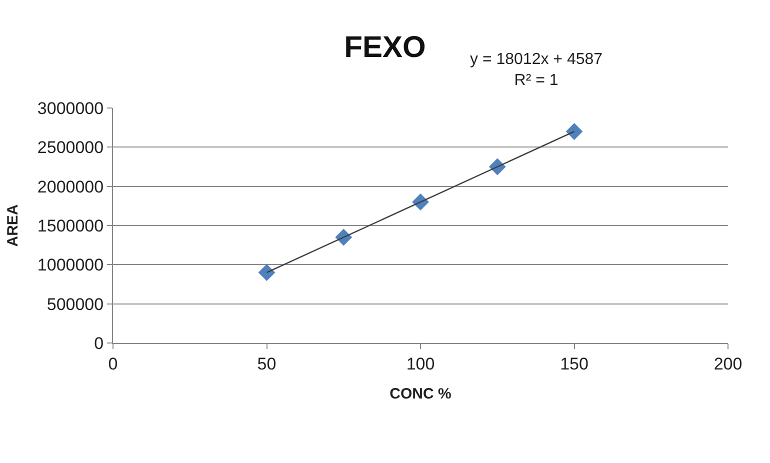 The width and height of the screenshot is (770, 463). I want to click on y-tick-label: 2000000, so click(70, 186).